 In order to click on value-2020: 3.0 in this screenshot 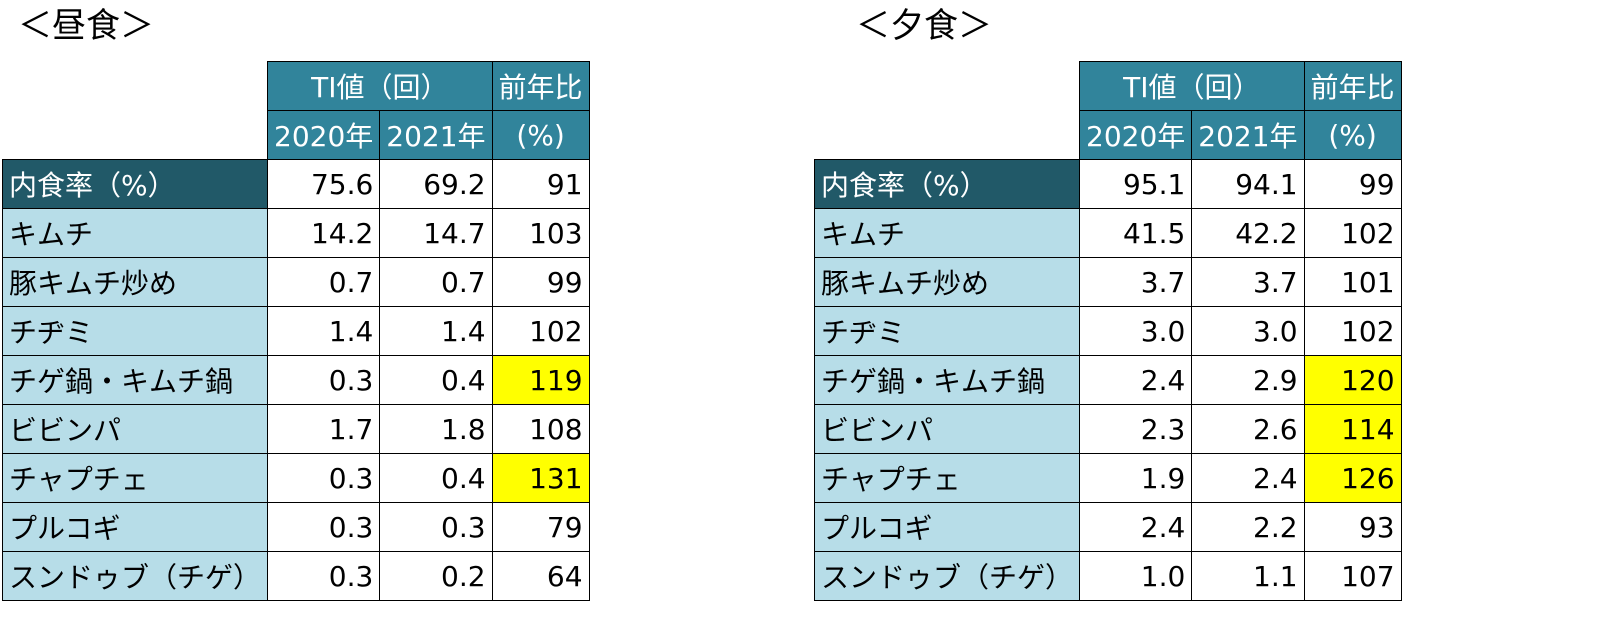, I will do `click(1136, 331)`.